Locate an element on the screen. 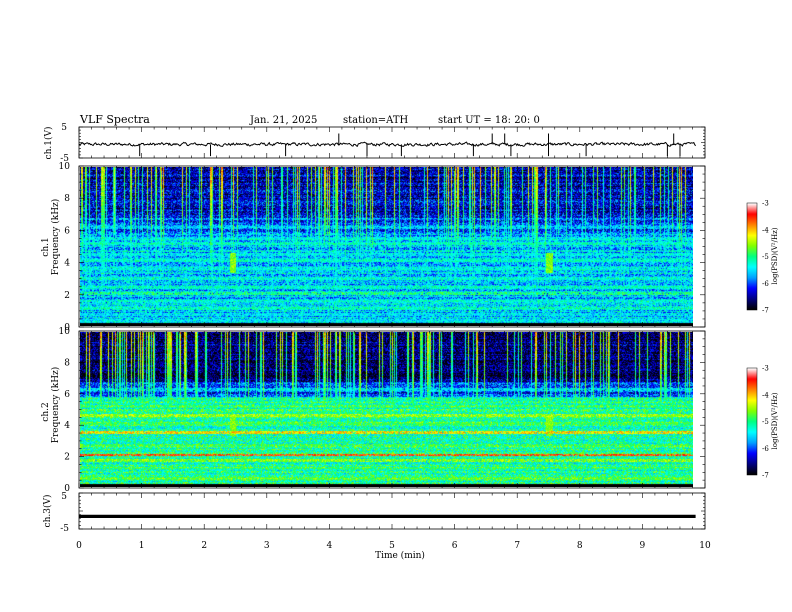  ch2-frequency-tick-label: 0 is located at coordinates (67, 489).